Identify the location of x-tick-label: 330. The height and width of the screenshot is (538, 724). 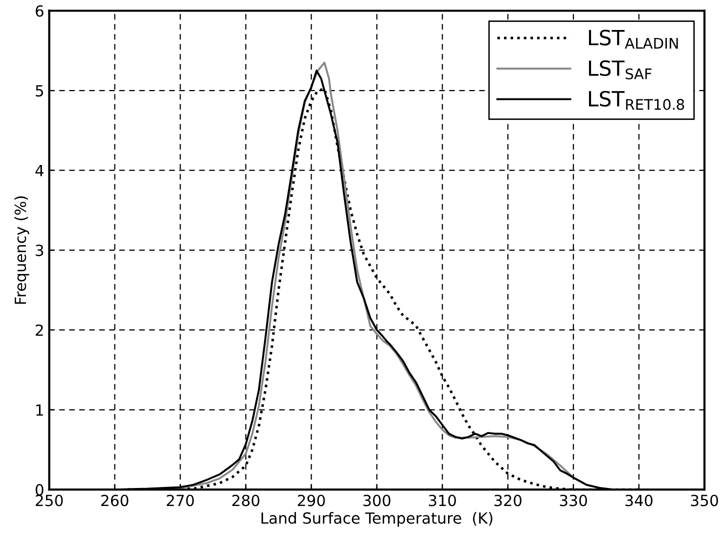
(573, 500).